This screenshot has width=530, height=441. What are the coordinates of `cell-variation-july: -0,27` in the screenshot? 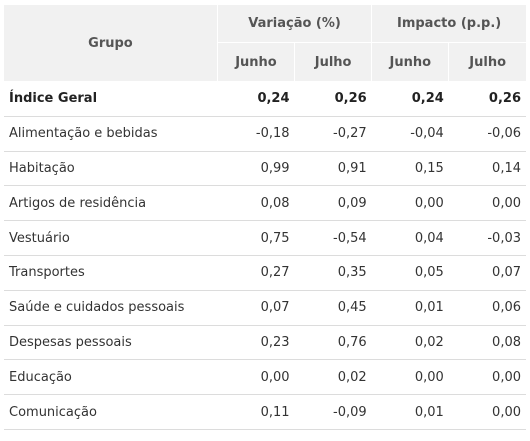 It's located at (333, 134).